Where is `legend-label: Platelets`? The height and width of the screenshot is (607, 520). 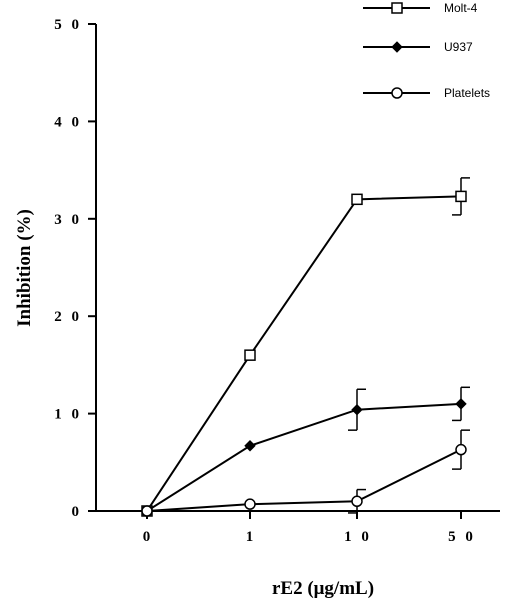 legend-label: Platelets is located at coordinates (467, 93).